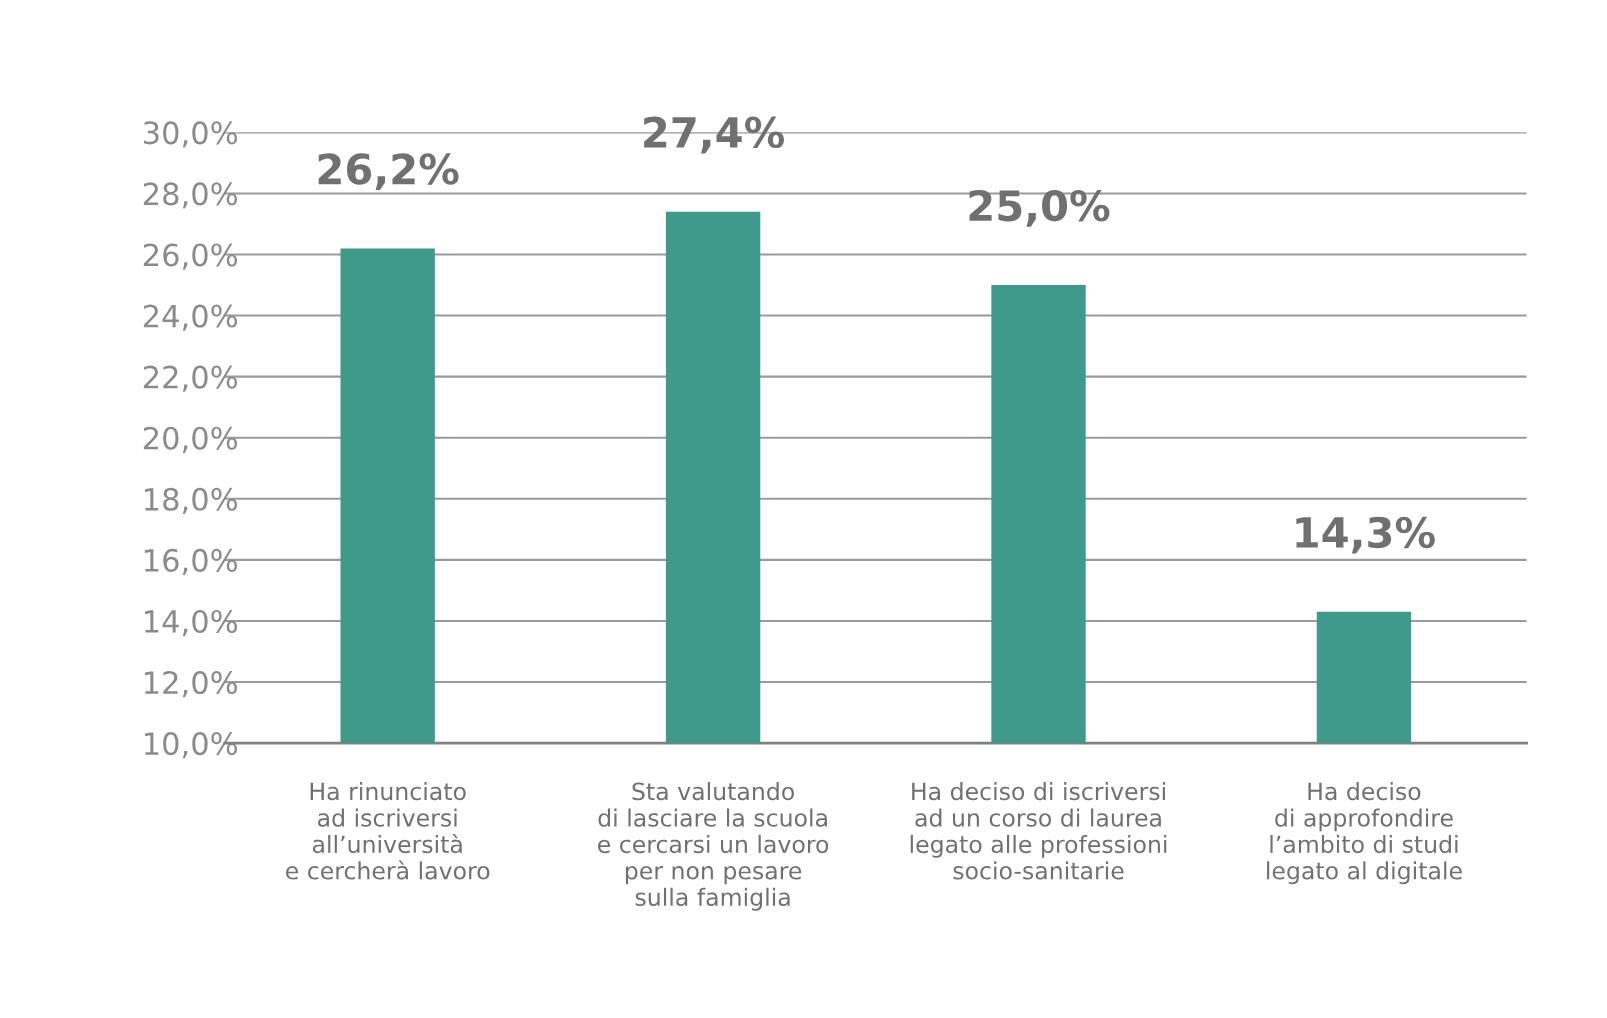 This screenshot has width=1607, height=1018. What do you see at coordinates (1038, 831) in the screenshot?
I see `x-tick-label: Ha deciso di iscriversi ad un corso di laurea legato alle professioni socio-sanitarie` at bounding box center [1038, 831].